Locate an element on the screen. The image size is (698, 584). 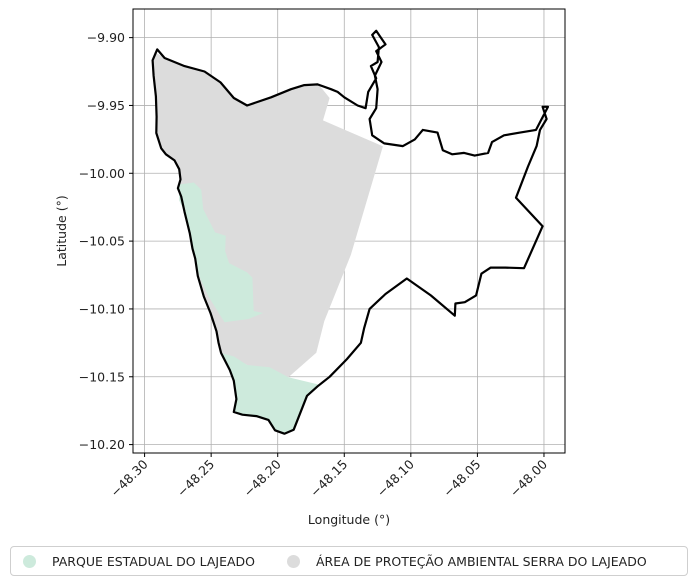
y-tick-label: −9.90 is located at coordinates (106, 37).